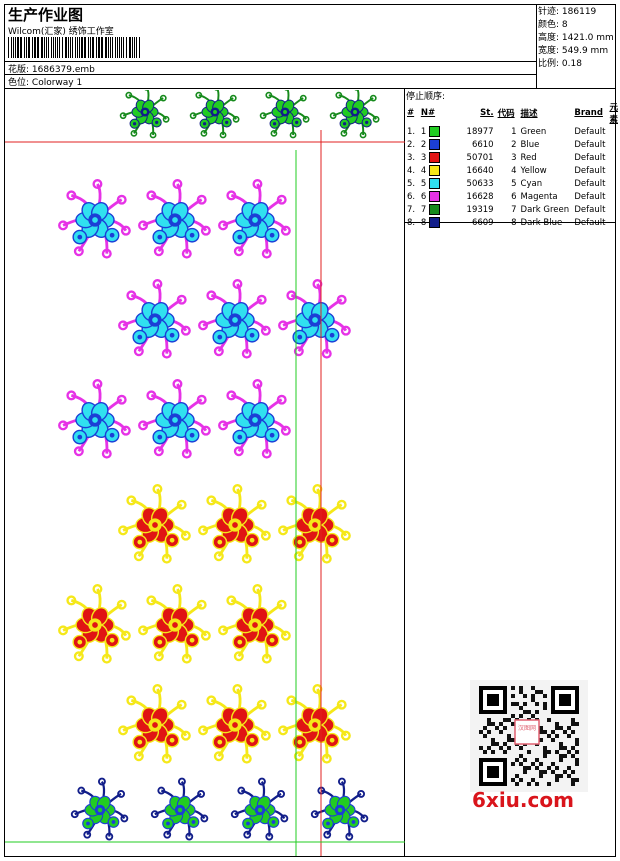 Image resolution: width=620 pixels, height=861 pixels. I want to click on col-stitches: St., so click(487, 113).